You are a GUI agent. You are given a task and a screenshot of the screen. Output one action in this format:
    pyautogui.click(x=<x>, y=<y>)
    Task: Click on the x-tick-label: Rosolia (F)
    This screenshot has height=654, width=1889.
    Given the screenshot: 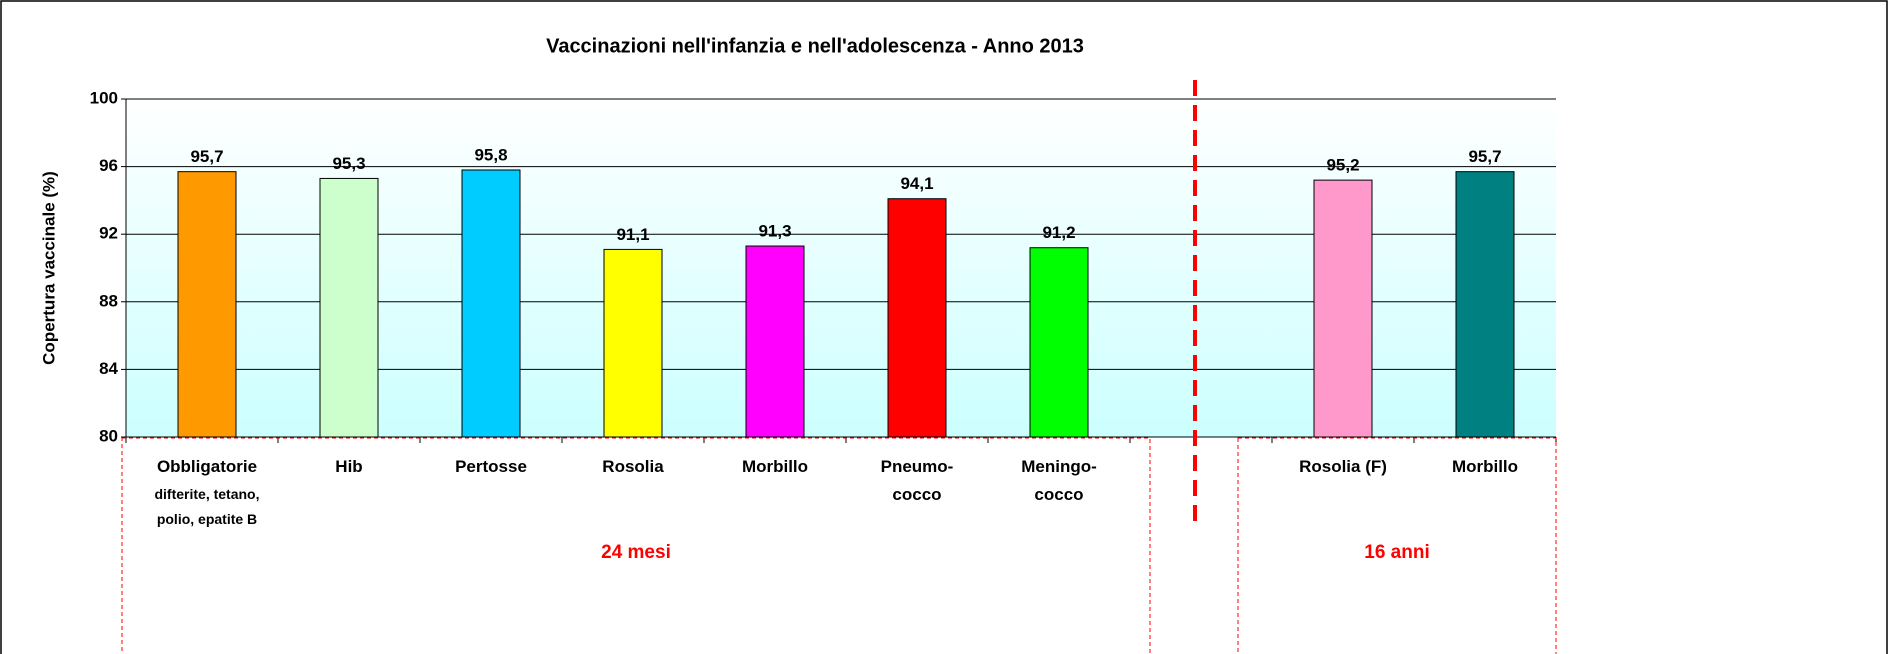 What is the action you would take?
    pyautogui.click(x=1343, y=466)
    